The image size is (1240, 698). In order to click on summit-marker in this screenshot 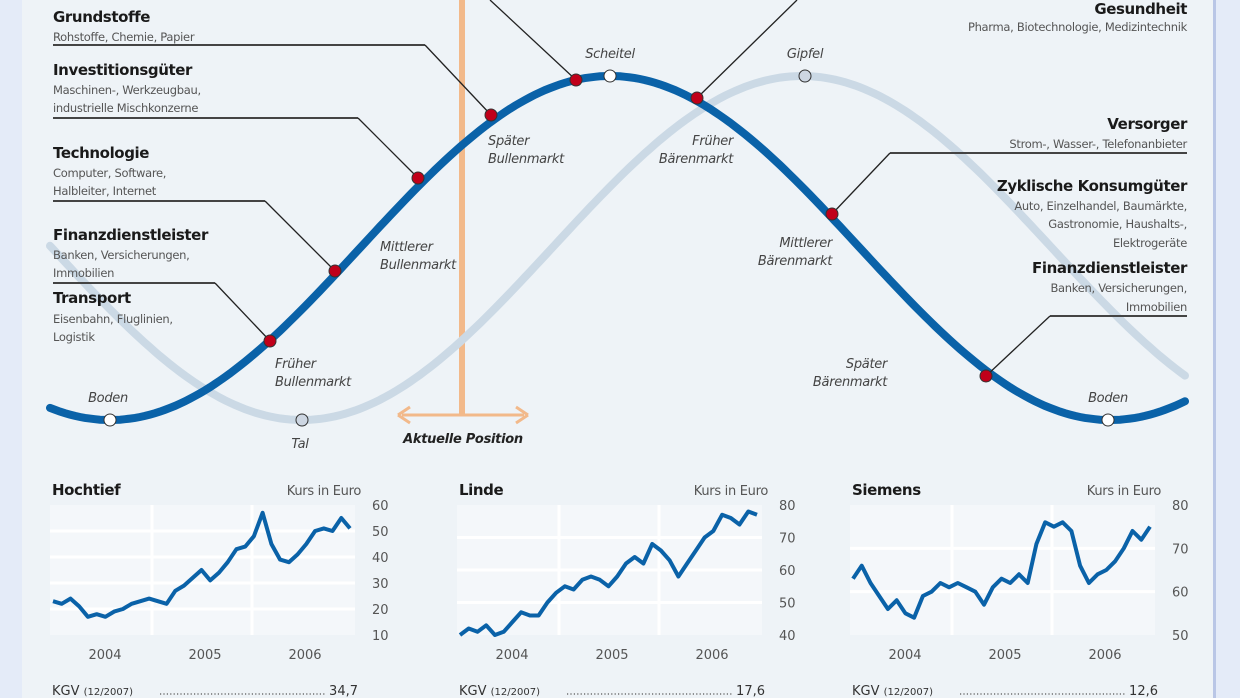, I will do `click(805, 76)`.